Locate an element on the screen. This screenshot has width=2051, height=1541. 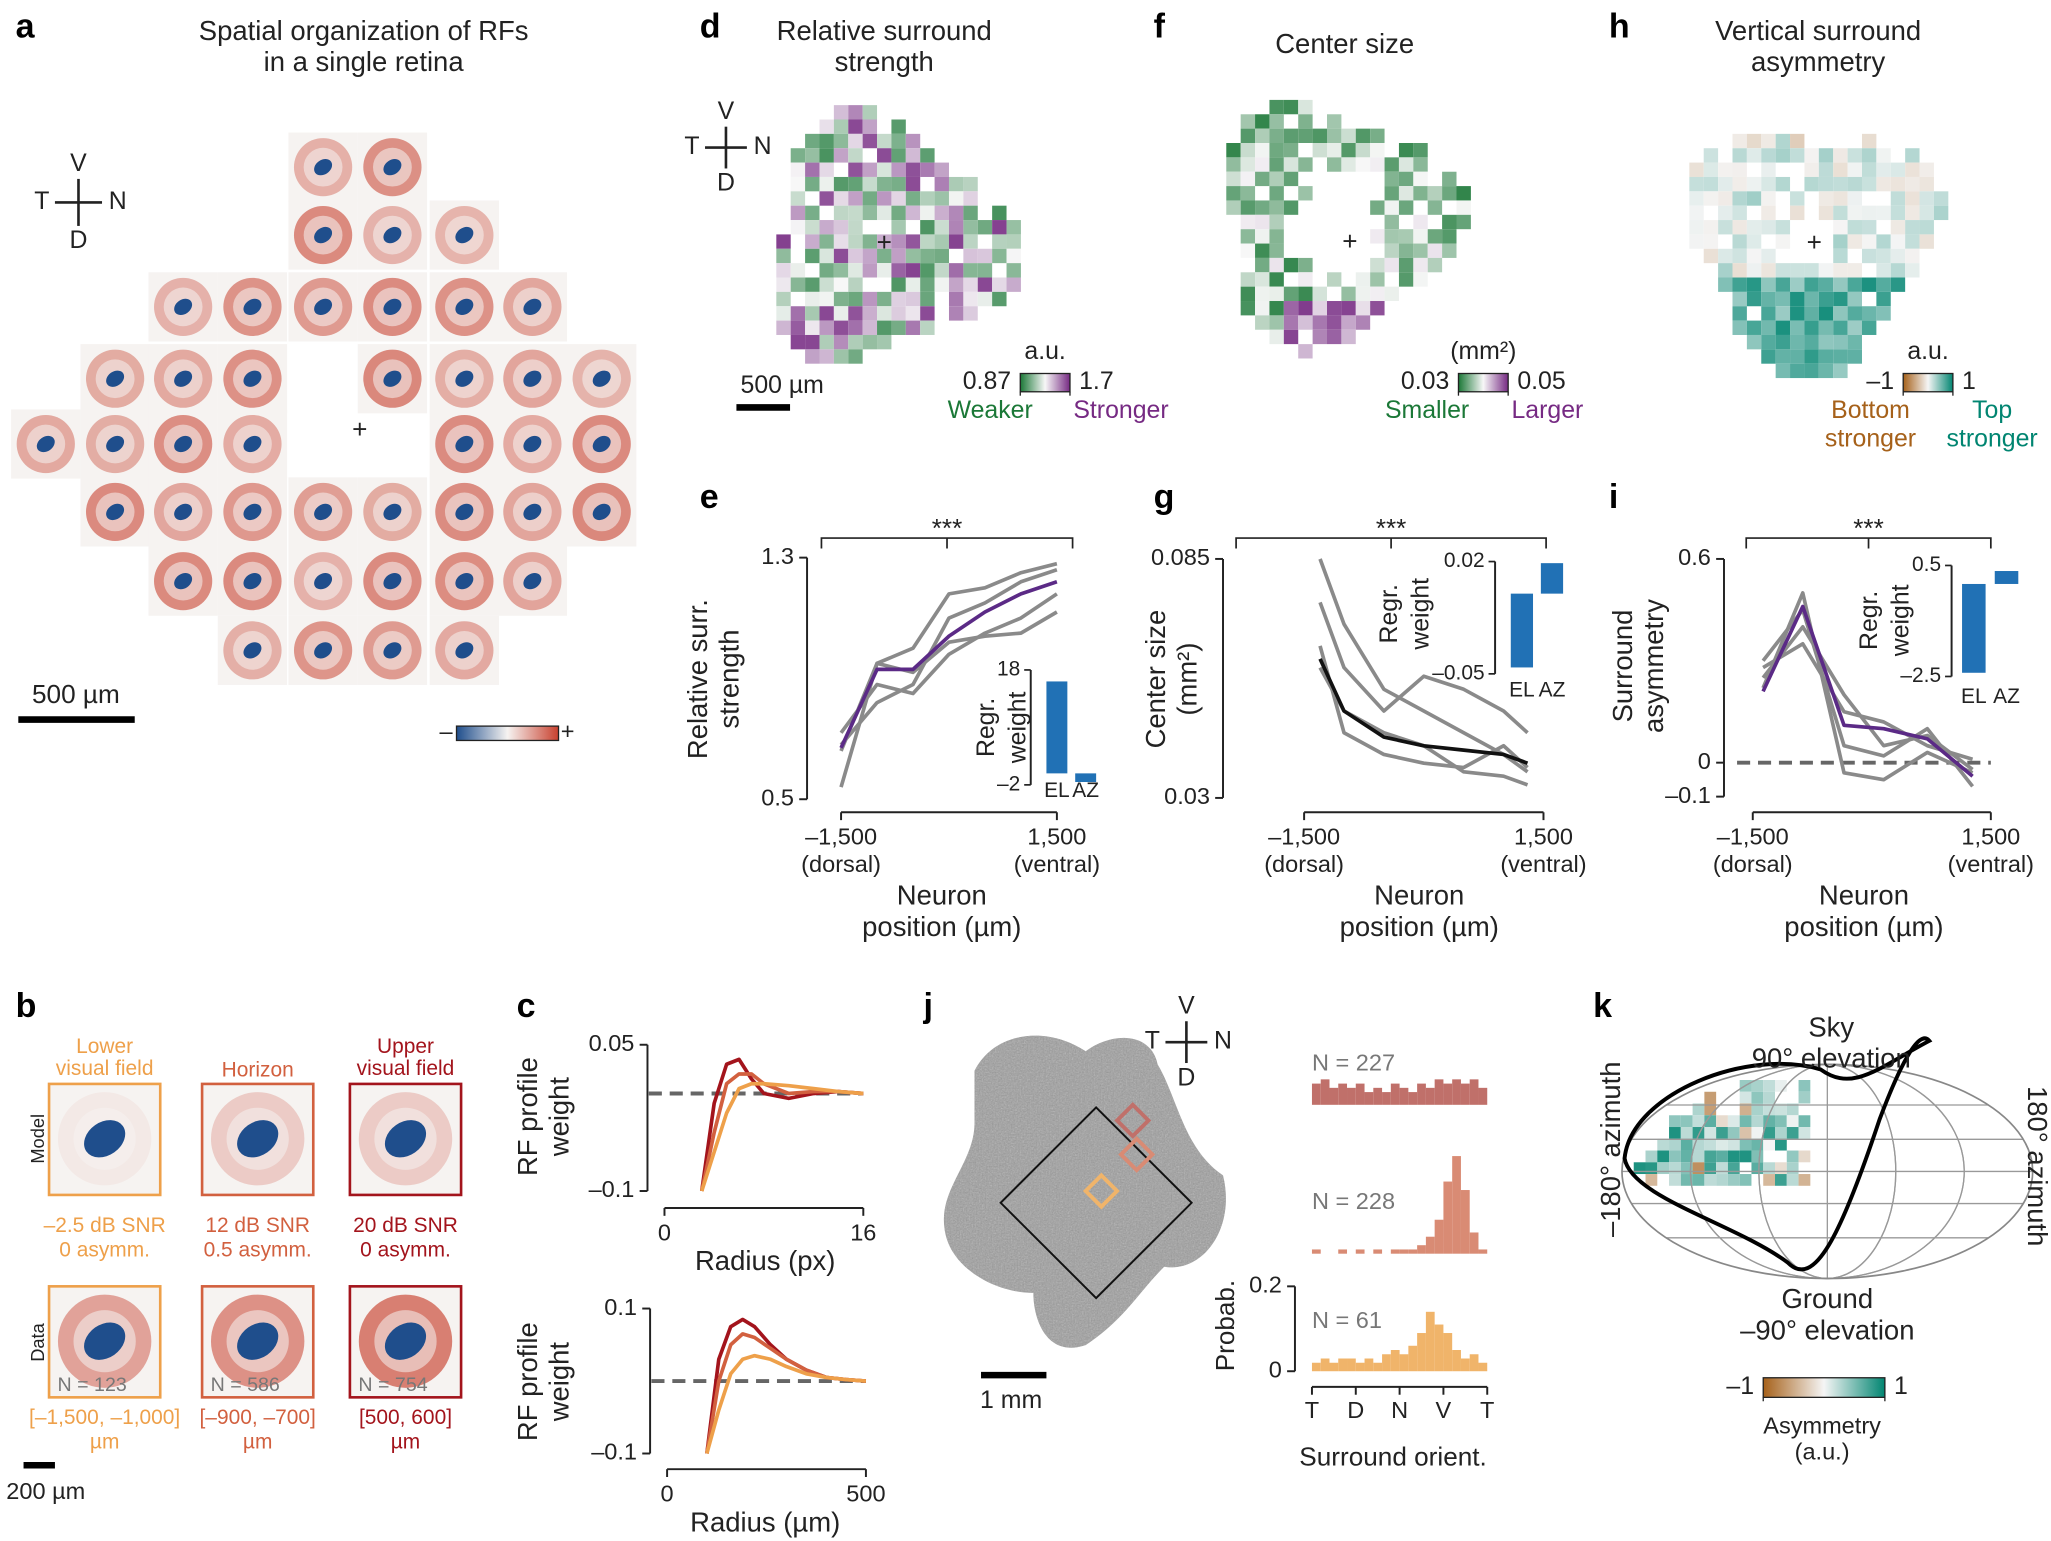
significance-bracket is located at coordinates (1868, 543).